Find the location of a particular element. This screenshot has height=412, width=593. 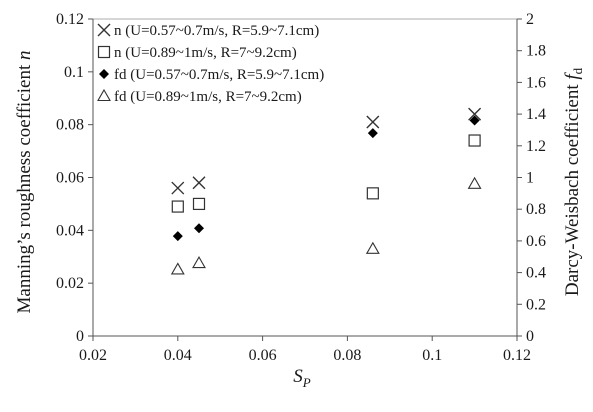

y-right-tick-label: 0.4 is located at coordinates (536, 273).